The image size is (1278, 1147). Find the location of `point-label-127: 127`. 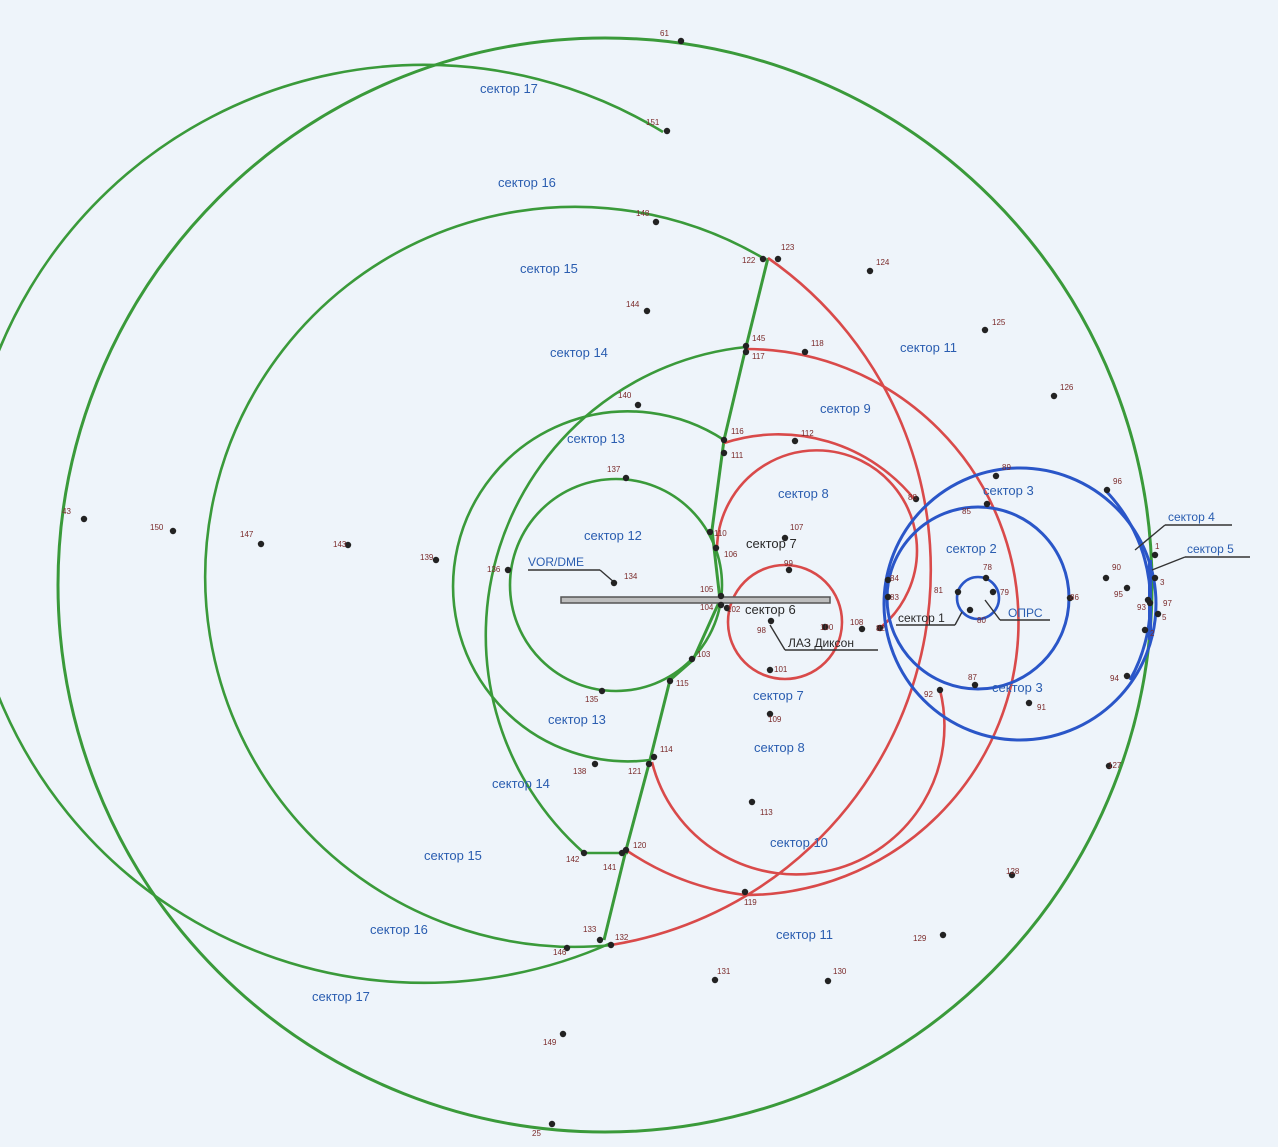

point-label-127: 127 is located at coordinates (1115, 765).